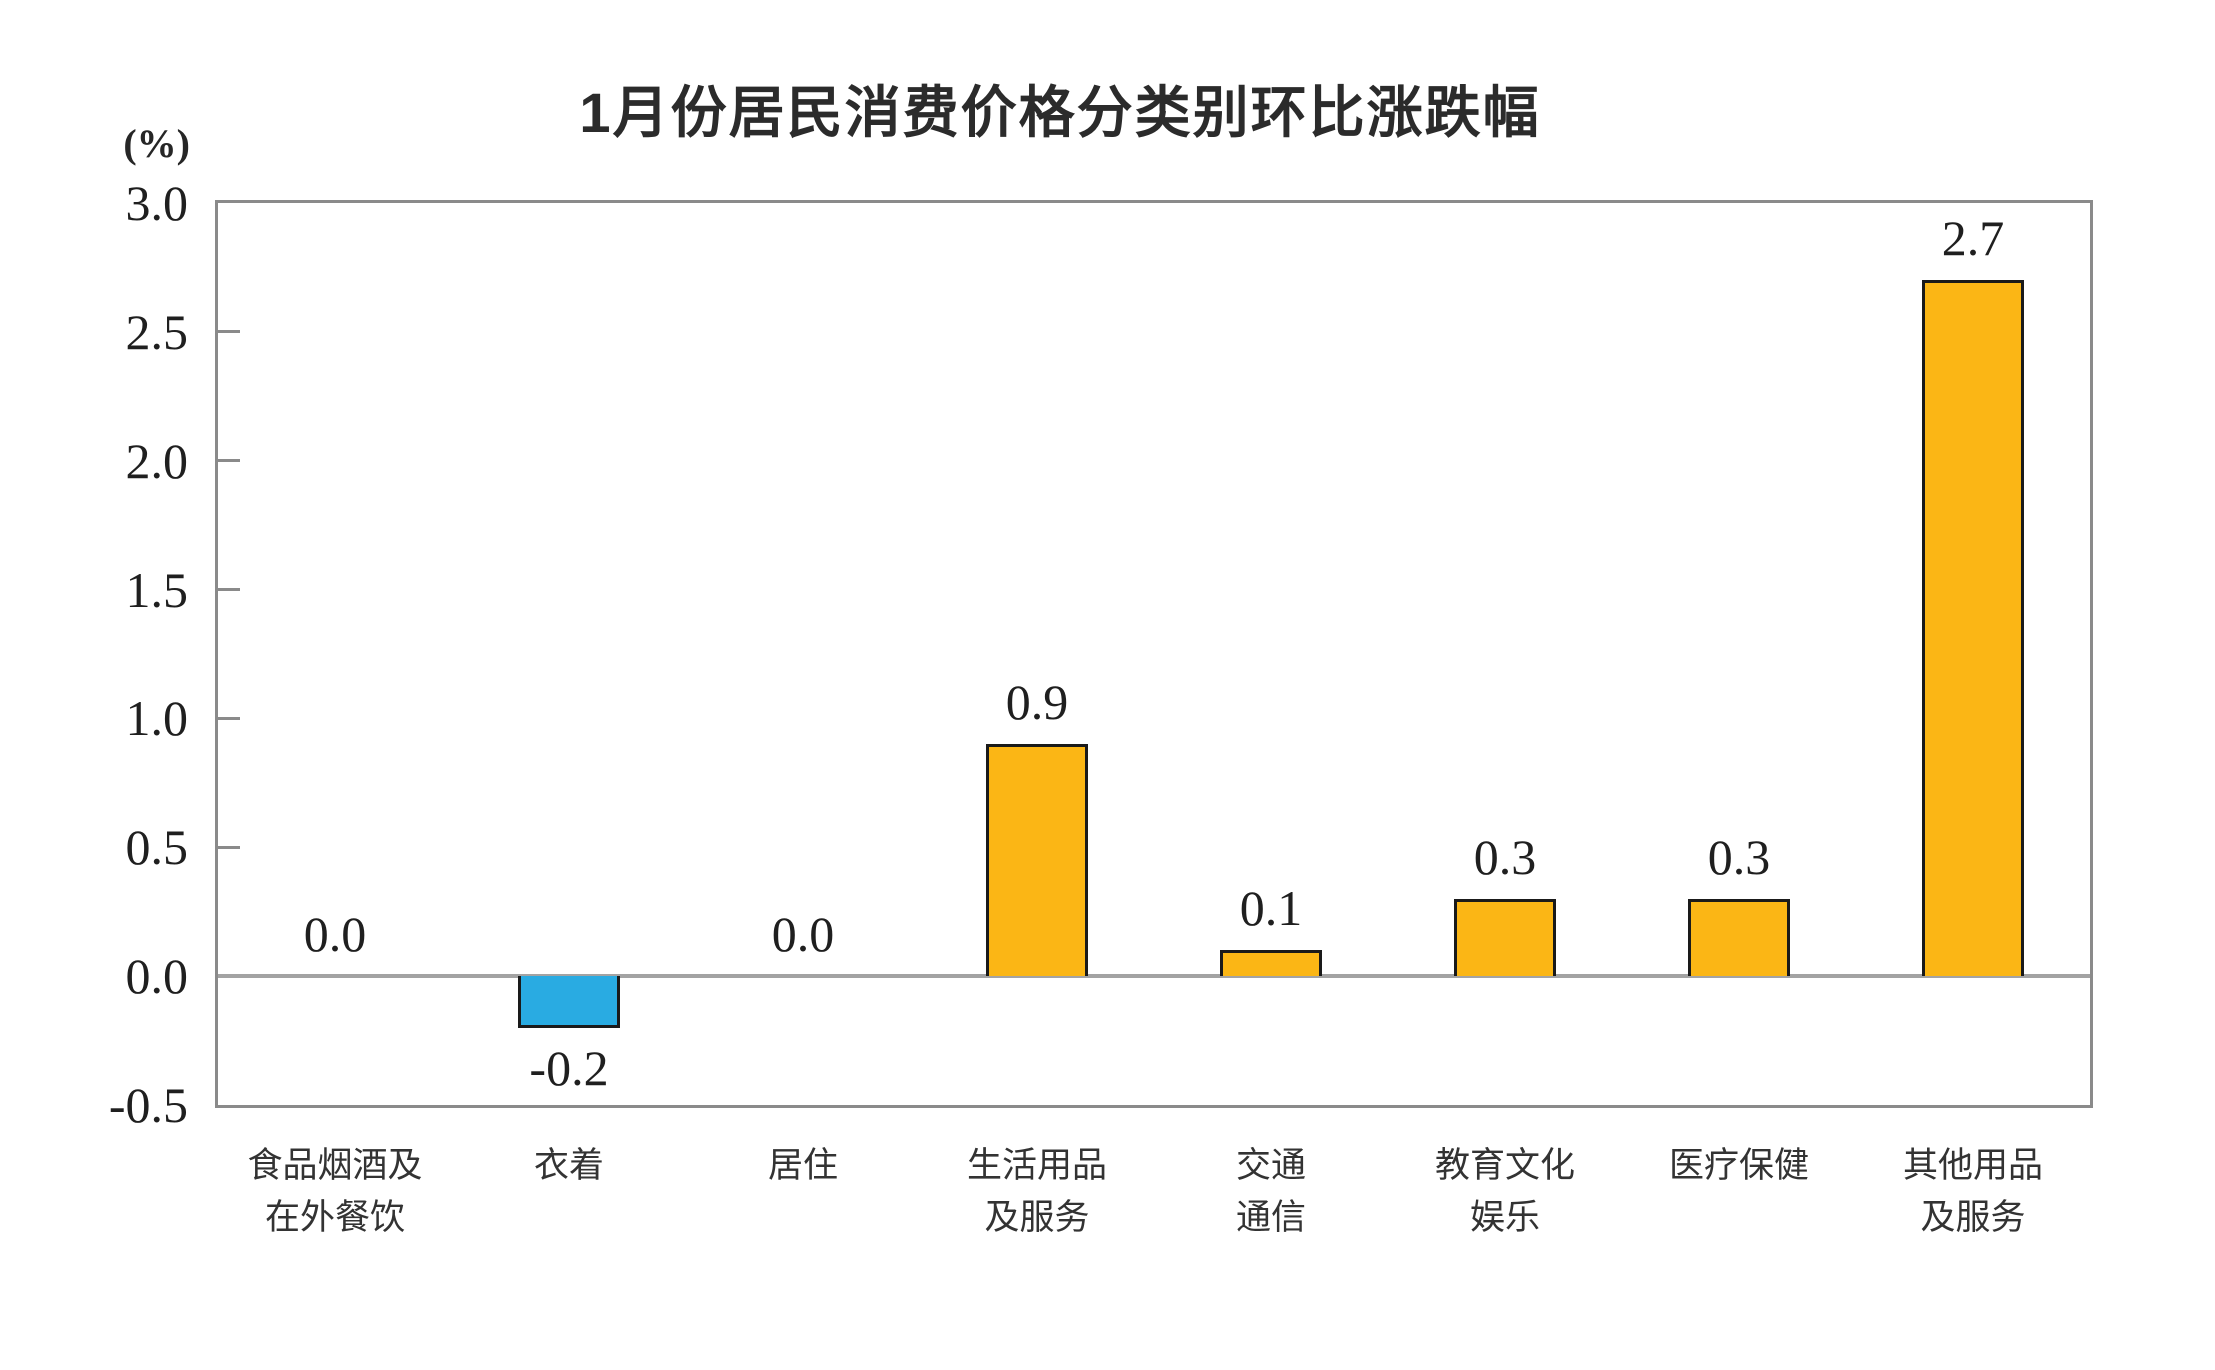 The height and width of the screenshot is (1370, 2215). What do you see at coordinates (1154, 976) in the screenshot?
I see `zero-axis-line` at bounding box center [1154, 976].